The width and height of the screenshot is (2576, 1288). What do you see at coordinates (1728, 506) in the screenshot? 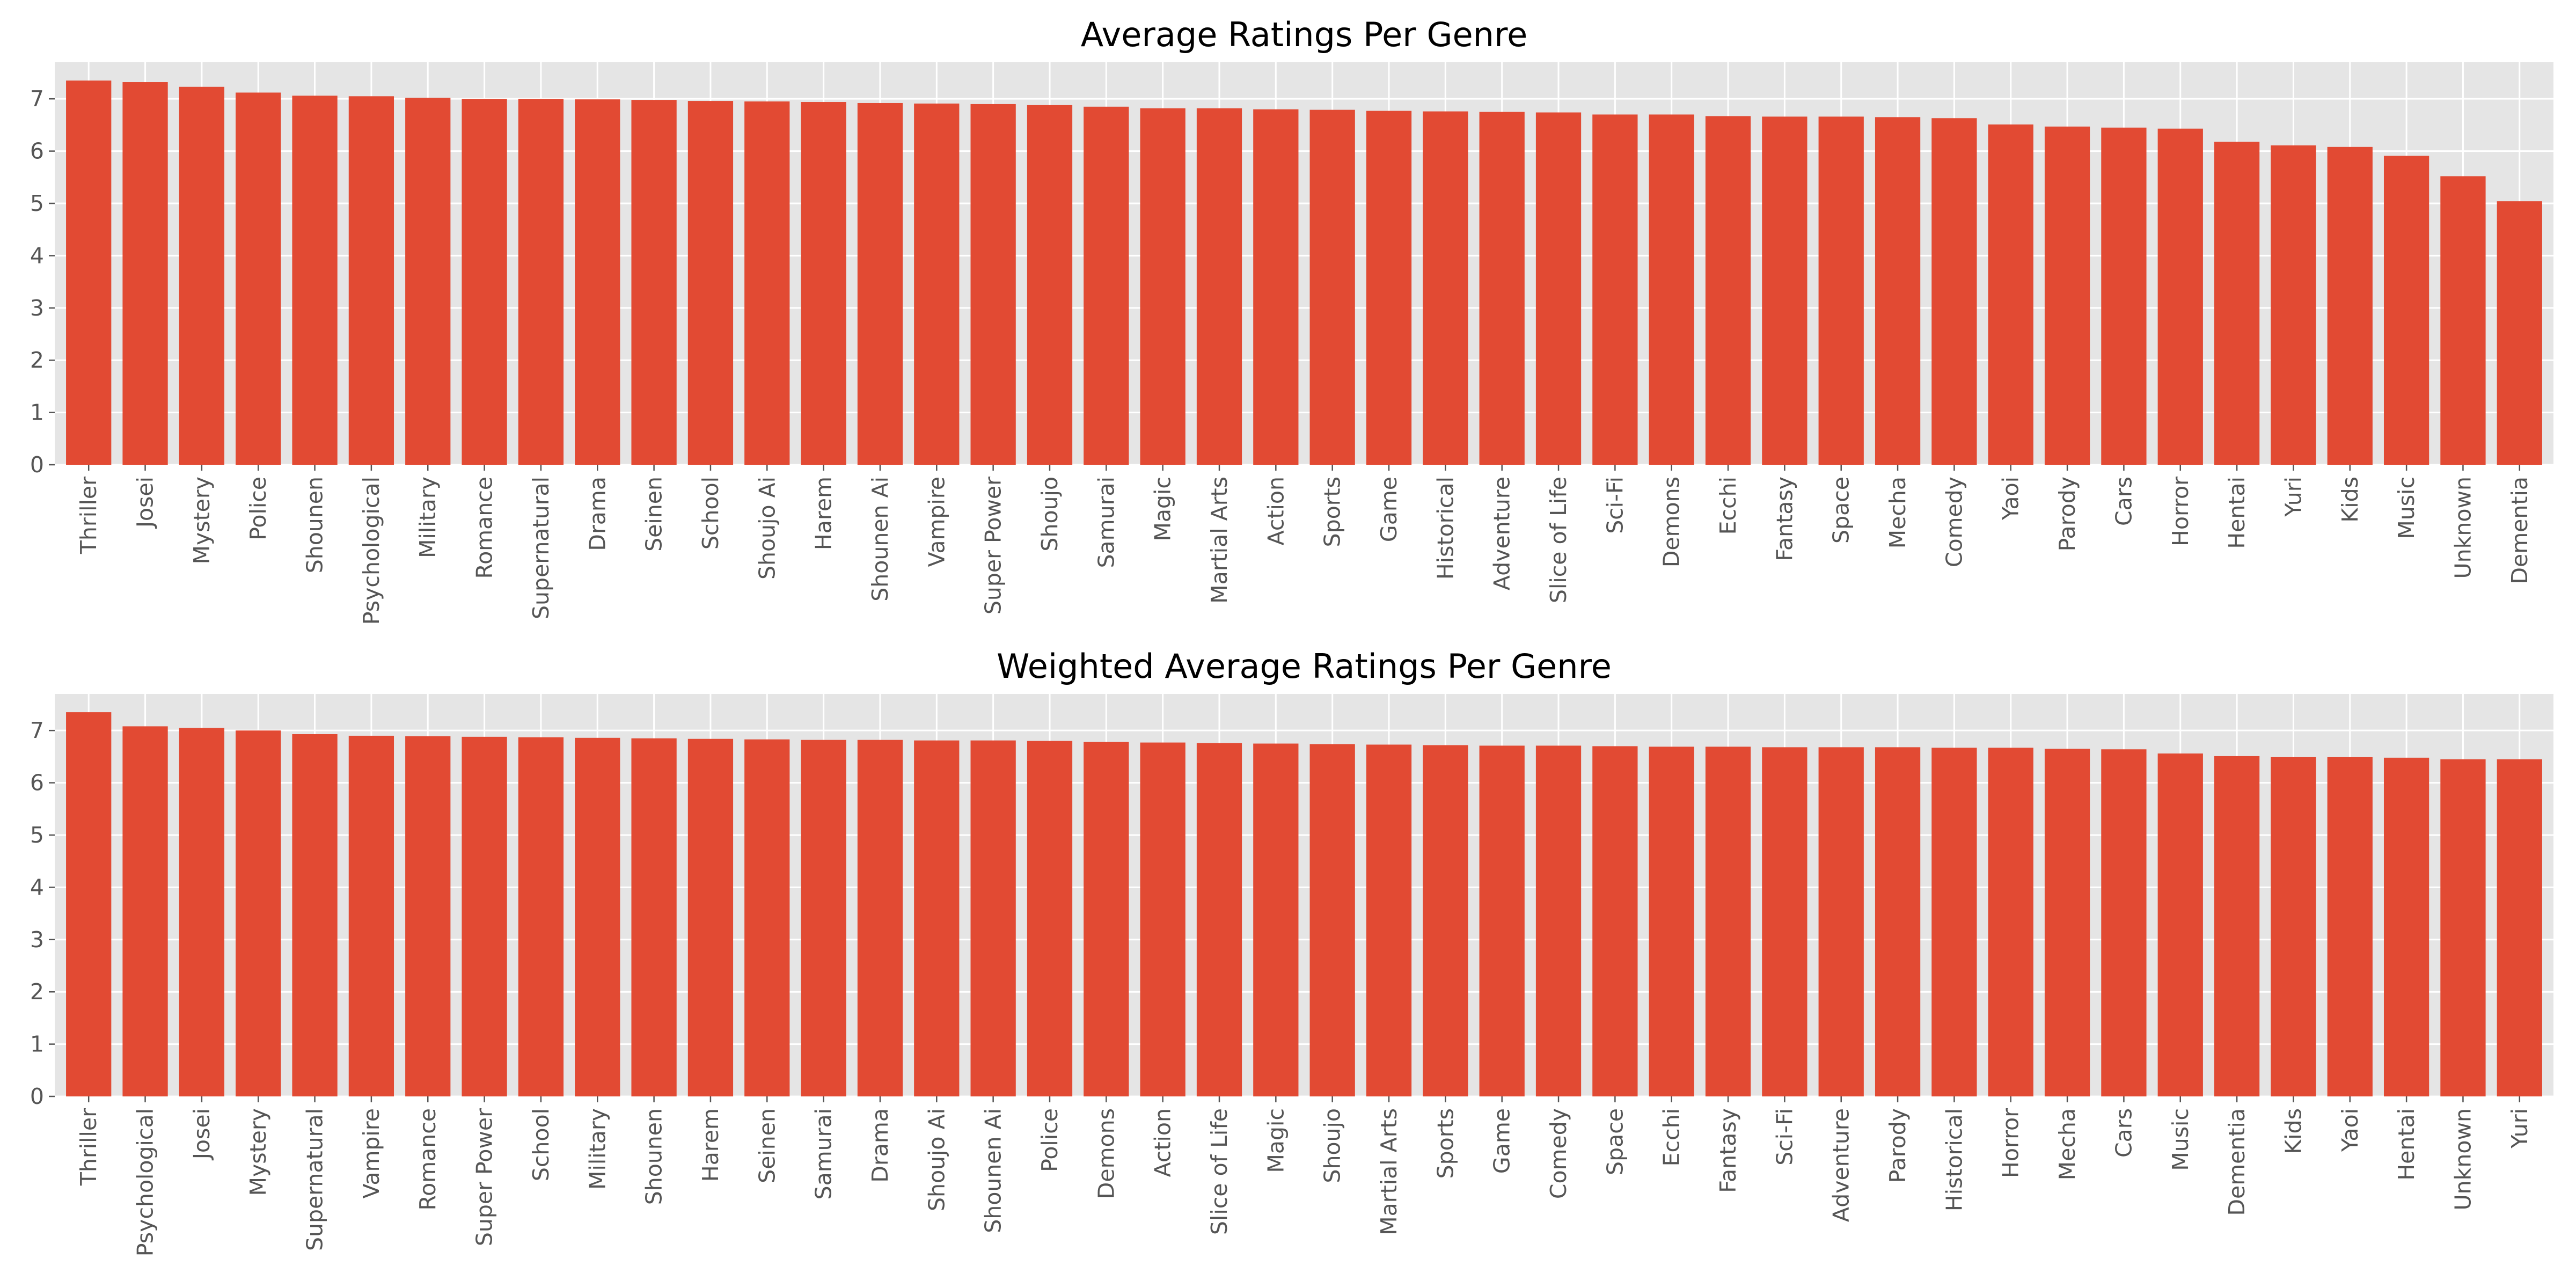
I see `x-tick-label: Ecchi` at bounding box center [1728, 506].